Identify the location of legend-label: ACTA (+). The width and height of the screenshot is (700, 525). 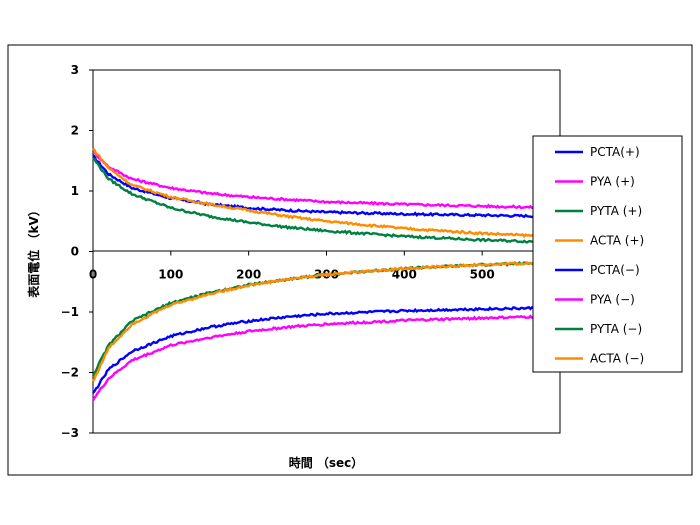
(617, 241).